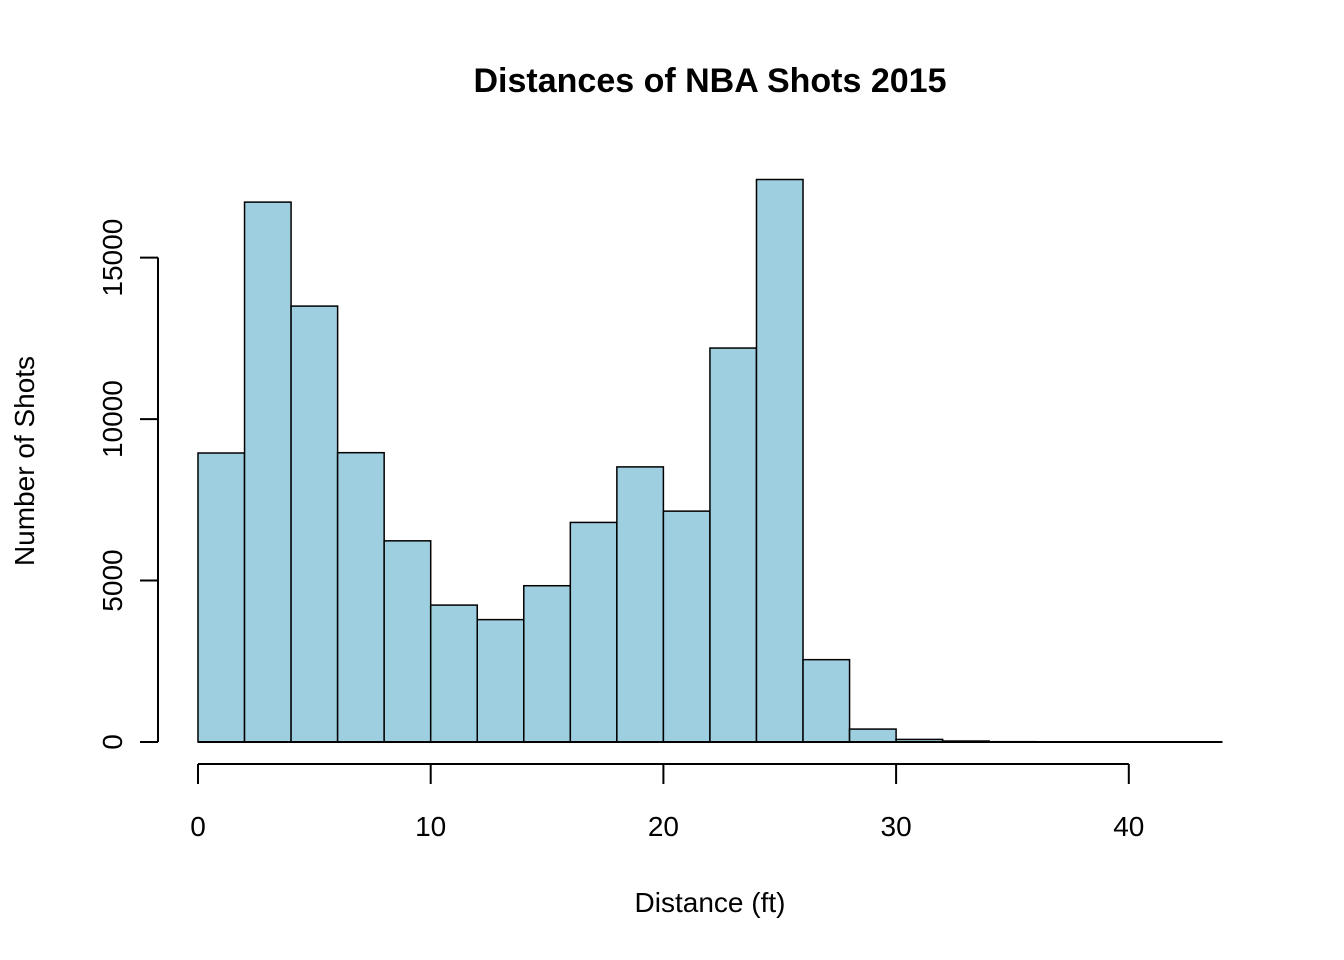  I want to click on y-axis: 0 5000 10000 15000, so click(128, 484).